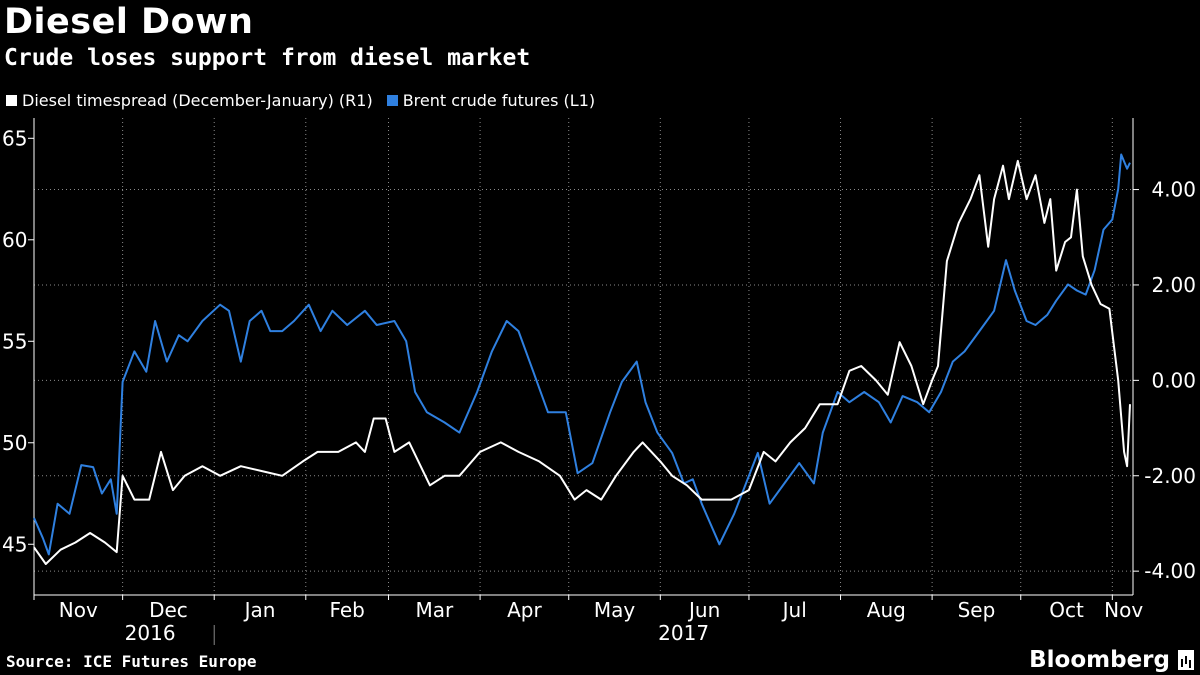 This screenshot has height=675, width=1200. I want to click on terminal-icon, so click(1186, 660).